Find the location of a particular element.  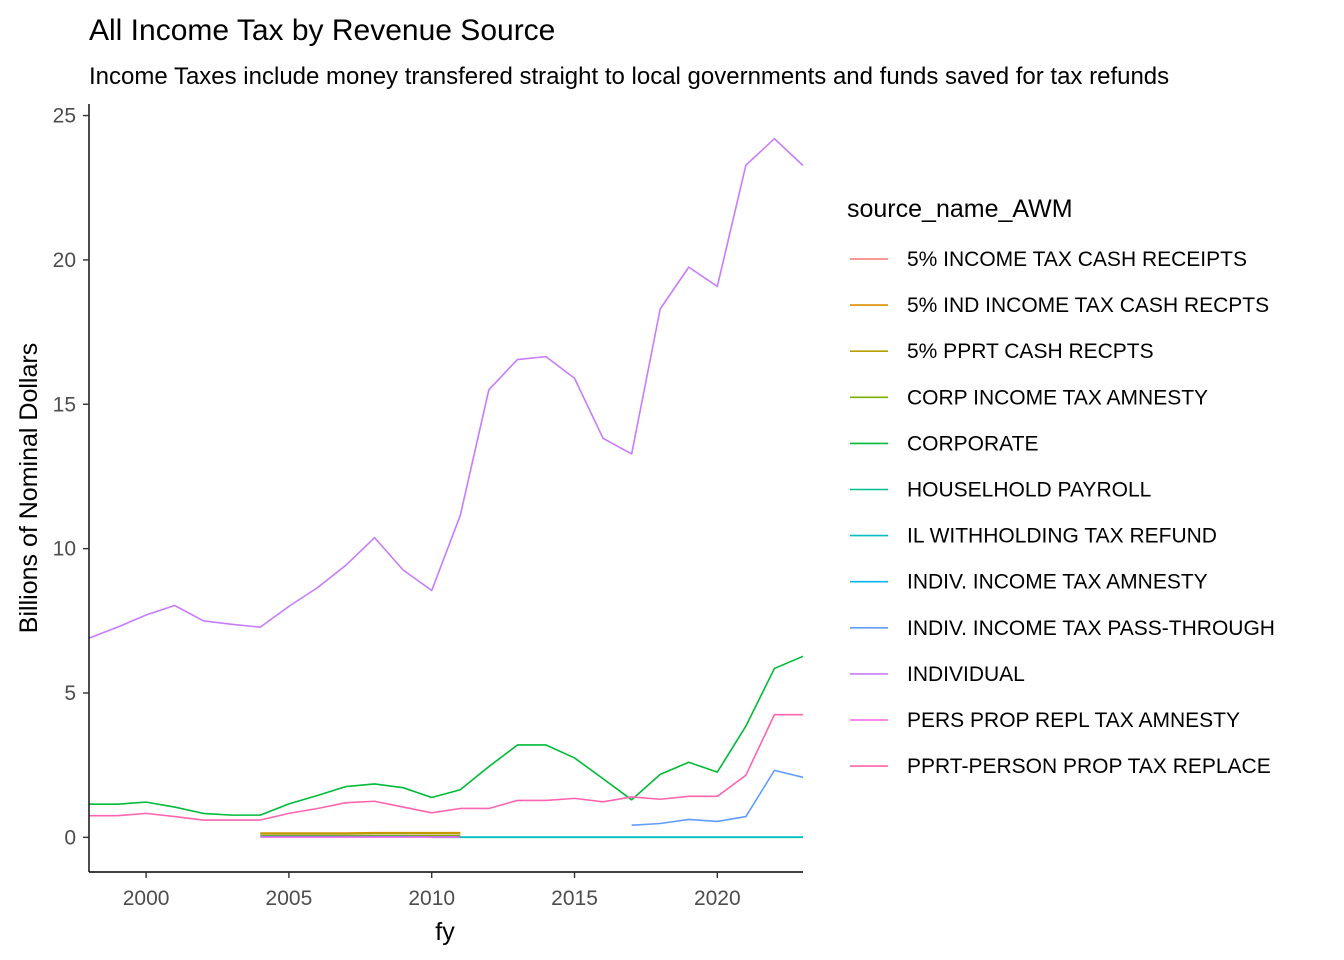

x-tick-label: 2005 is located at coordinates (289, 898).